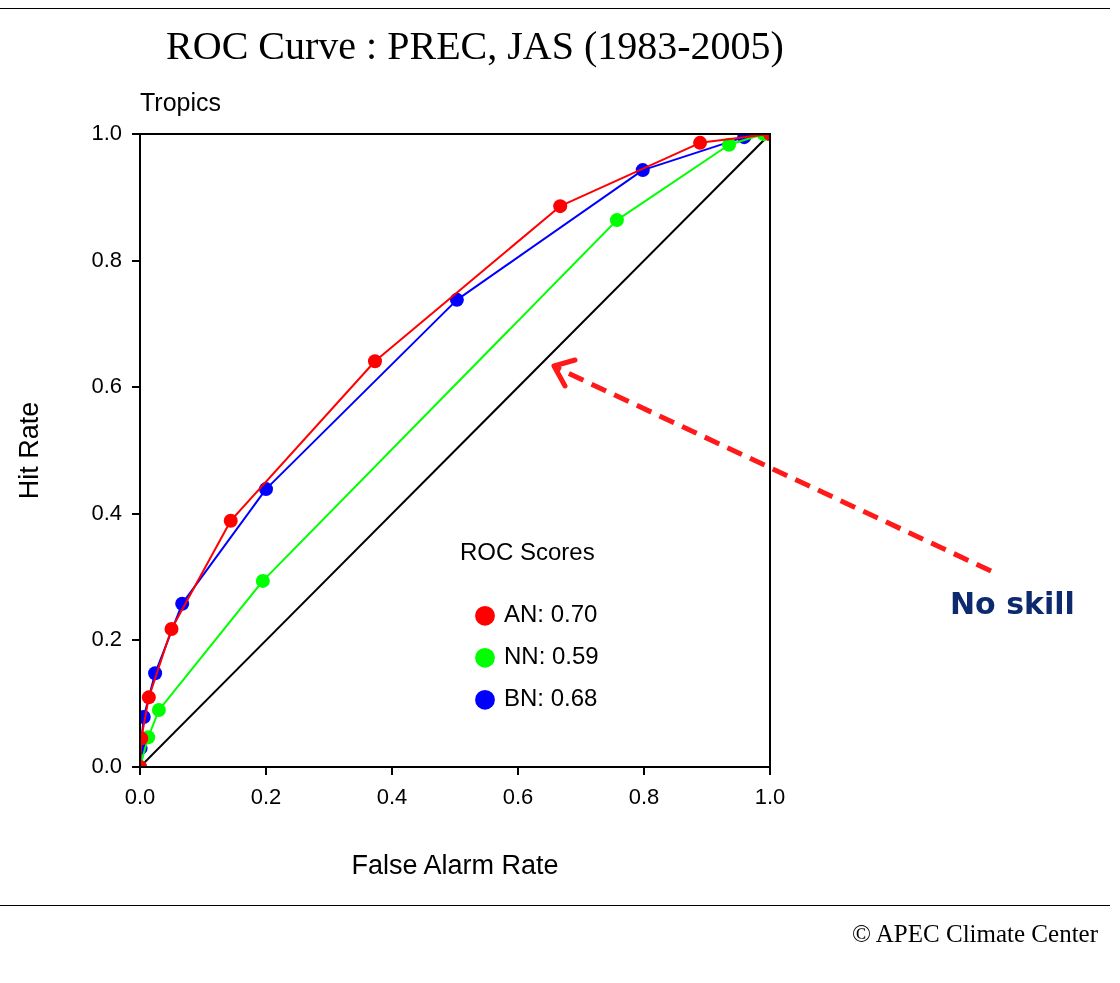 The height and width of the screenshot is (983, 1120). I want to click on x-tick-label: 0.2, so click(266, 797).